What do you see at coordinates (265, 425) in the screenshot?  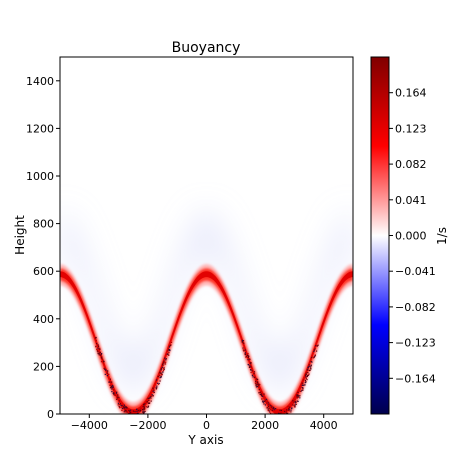 I see `x-tick-label: 2000` at bounding box center [265, 425].